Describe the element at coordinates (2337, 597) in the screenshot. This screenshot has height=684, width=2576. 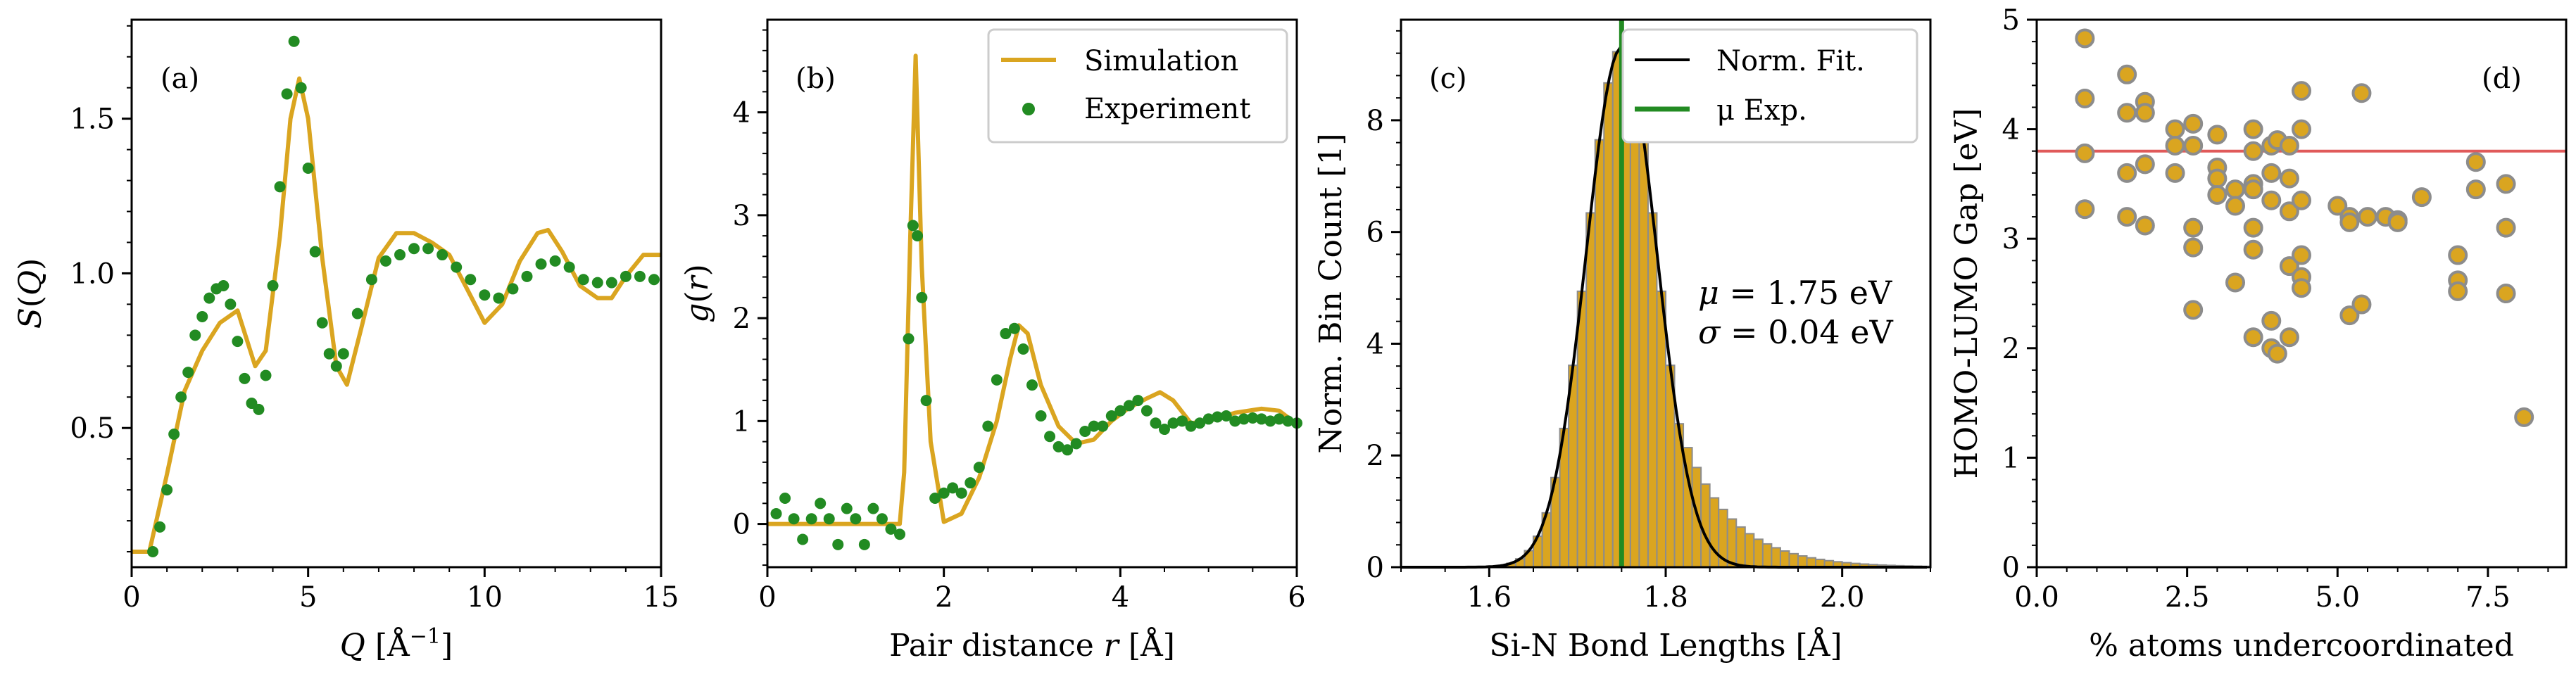
I see `x-tick-label: 5.0` at that location.